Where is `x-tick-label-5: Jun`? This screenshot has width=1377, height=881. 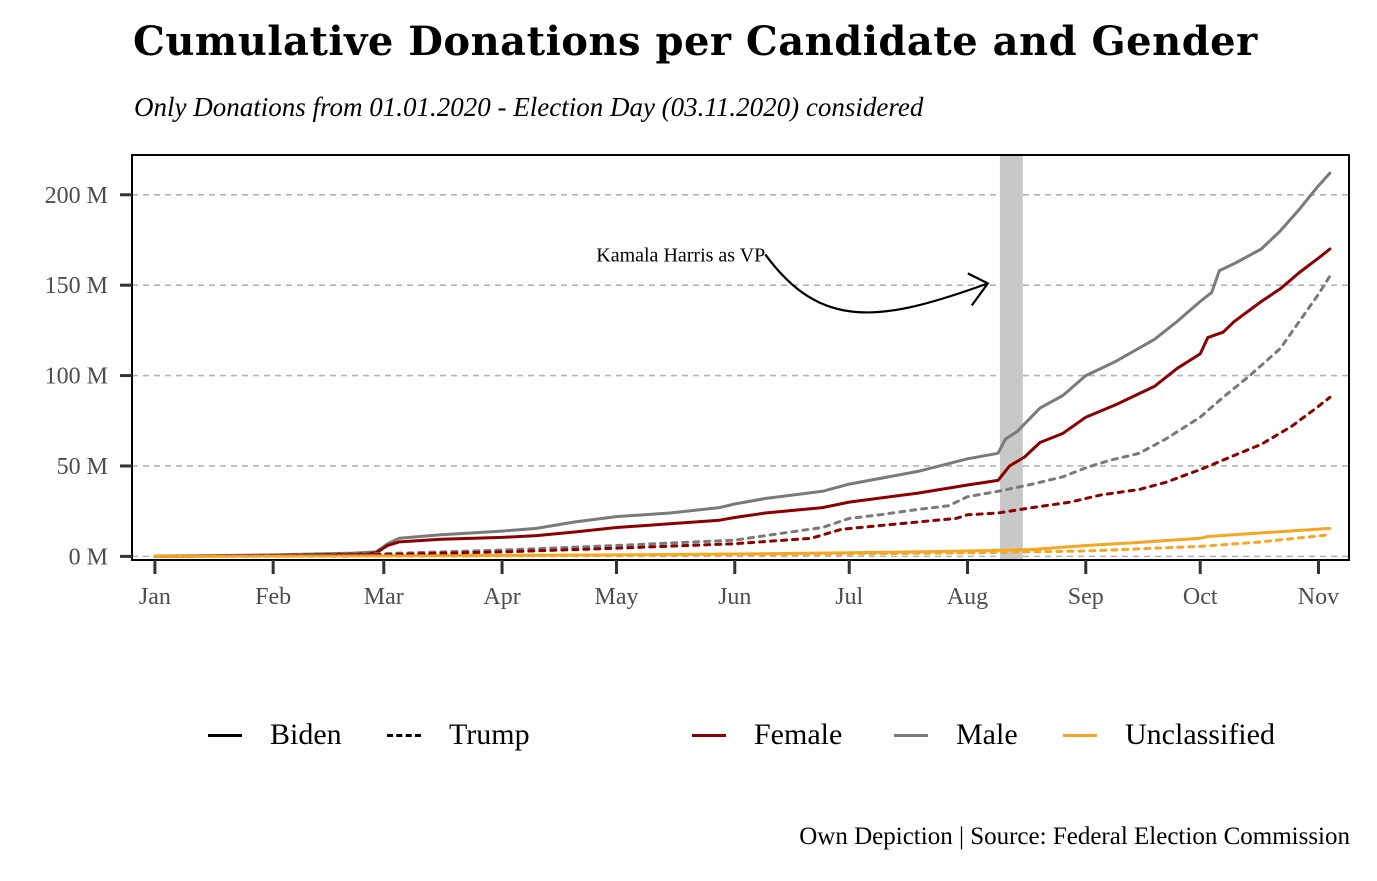
x-tick-label-5: Jun is located at coordinates (734, 597).